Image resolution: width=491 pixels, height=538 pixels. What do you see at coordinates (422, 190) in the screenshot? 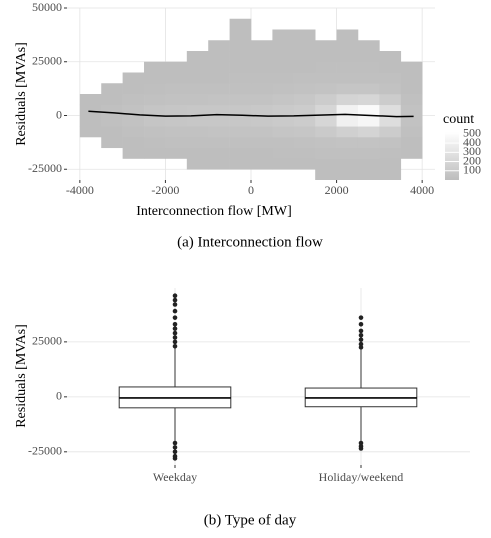
I see `x-tick-label: 4000` at bounding box center [422, 190].